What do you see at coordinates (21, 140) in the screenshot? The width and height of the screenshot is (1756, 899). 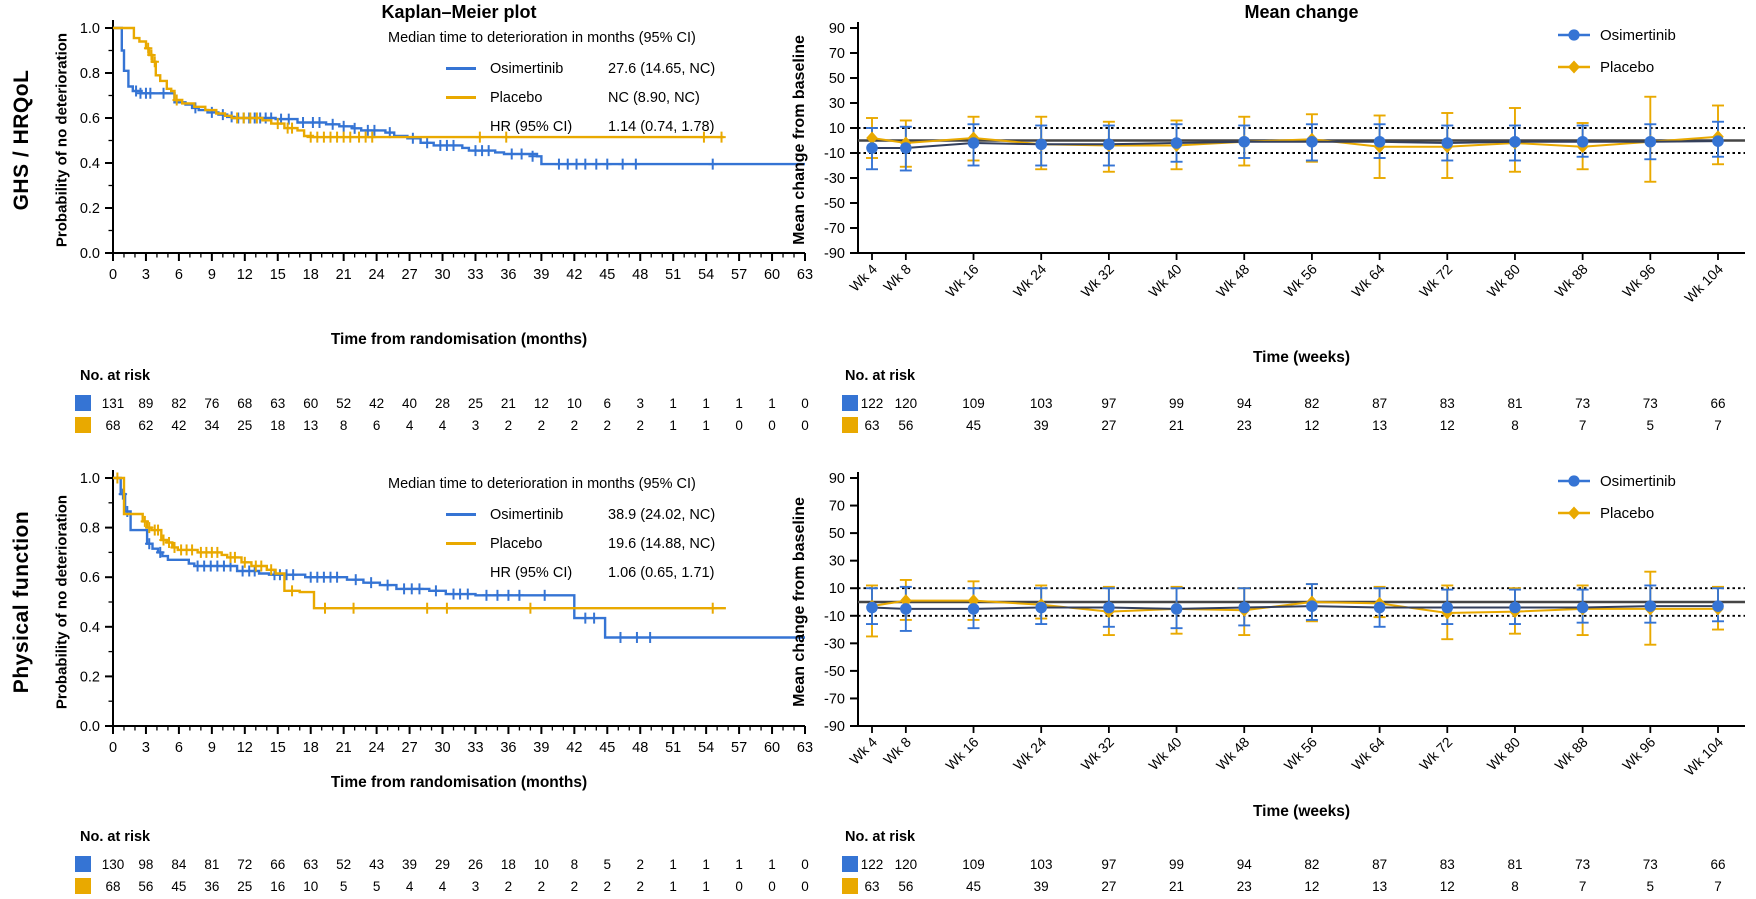 I see `row-label-ghs-hrqol: GHS / HRQoL` at bounding box center [21, 140].